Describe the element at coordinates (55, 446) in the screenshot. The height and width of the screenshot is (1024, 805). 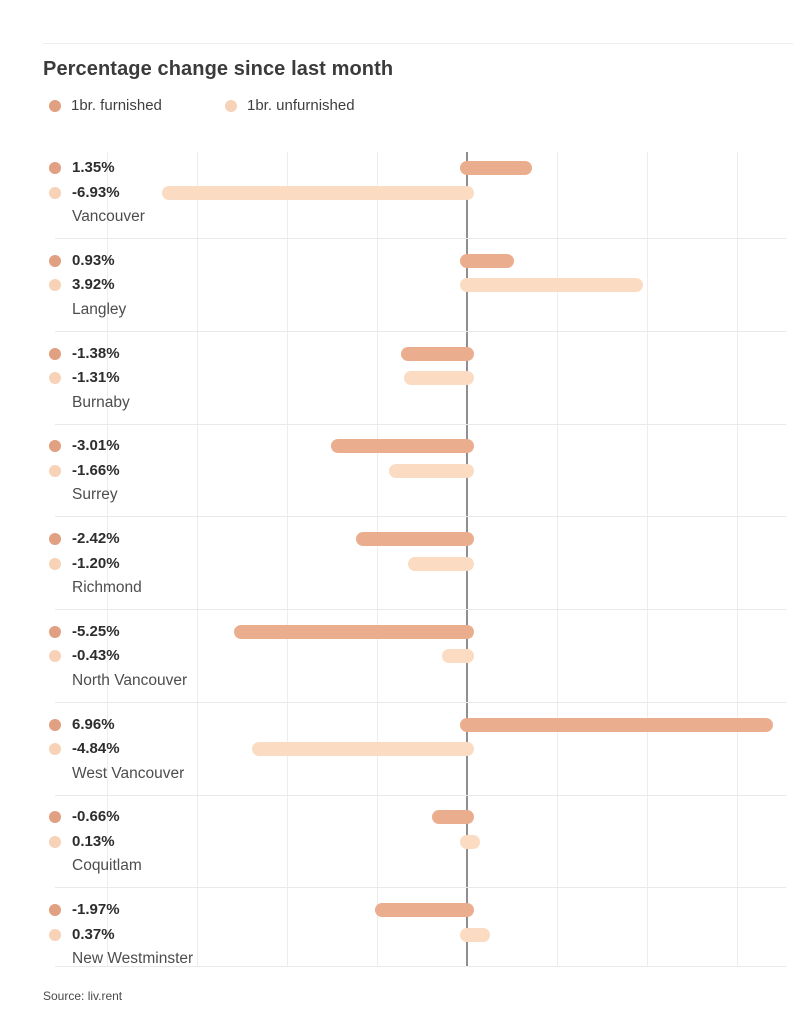
I see `furnished-dot-icon-surrey` at that location.